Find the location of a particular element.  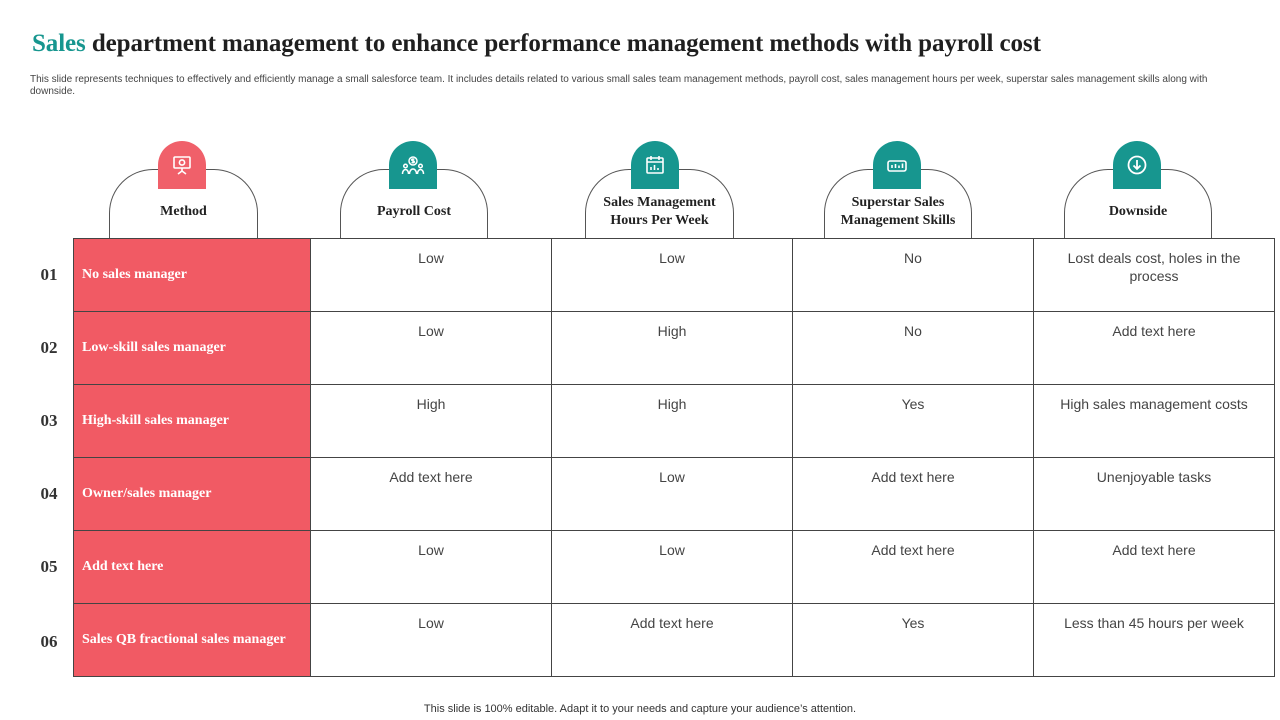

column-header-label: Superstar Sales Management Skills is located at coordinates (898, 211).